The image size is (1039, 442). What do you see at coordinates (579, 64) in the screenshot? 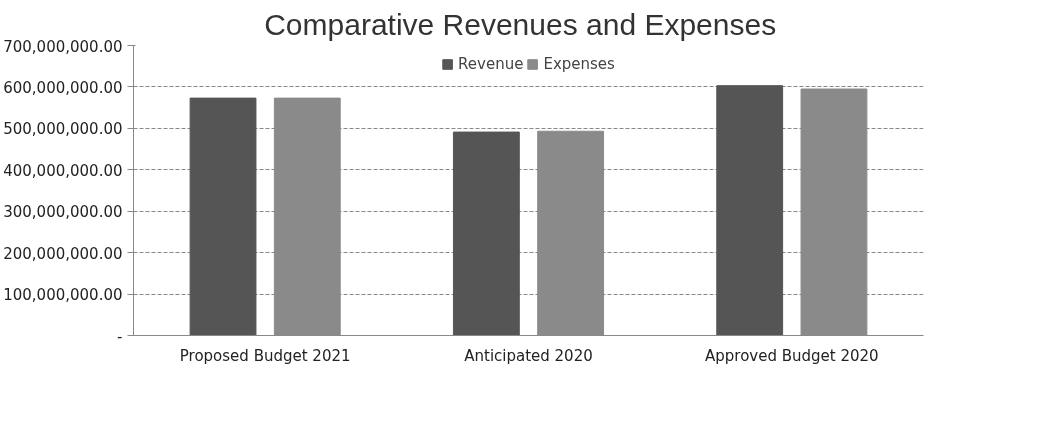
I see `legend-label: Expenses` at bounding box center [579, 64].